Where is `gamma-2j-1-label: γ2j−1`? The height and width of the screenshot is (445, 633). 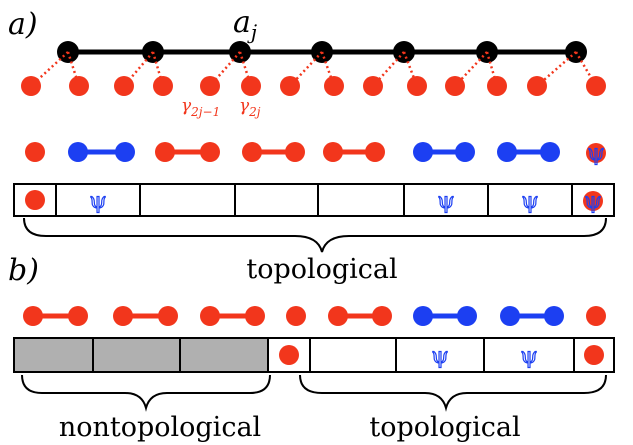
gamma-2j-1-label: γ2j−1 is located at coordinates (200, 107).